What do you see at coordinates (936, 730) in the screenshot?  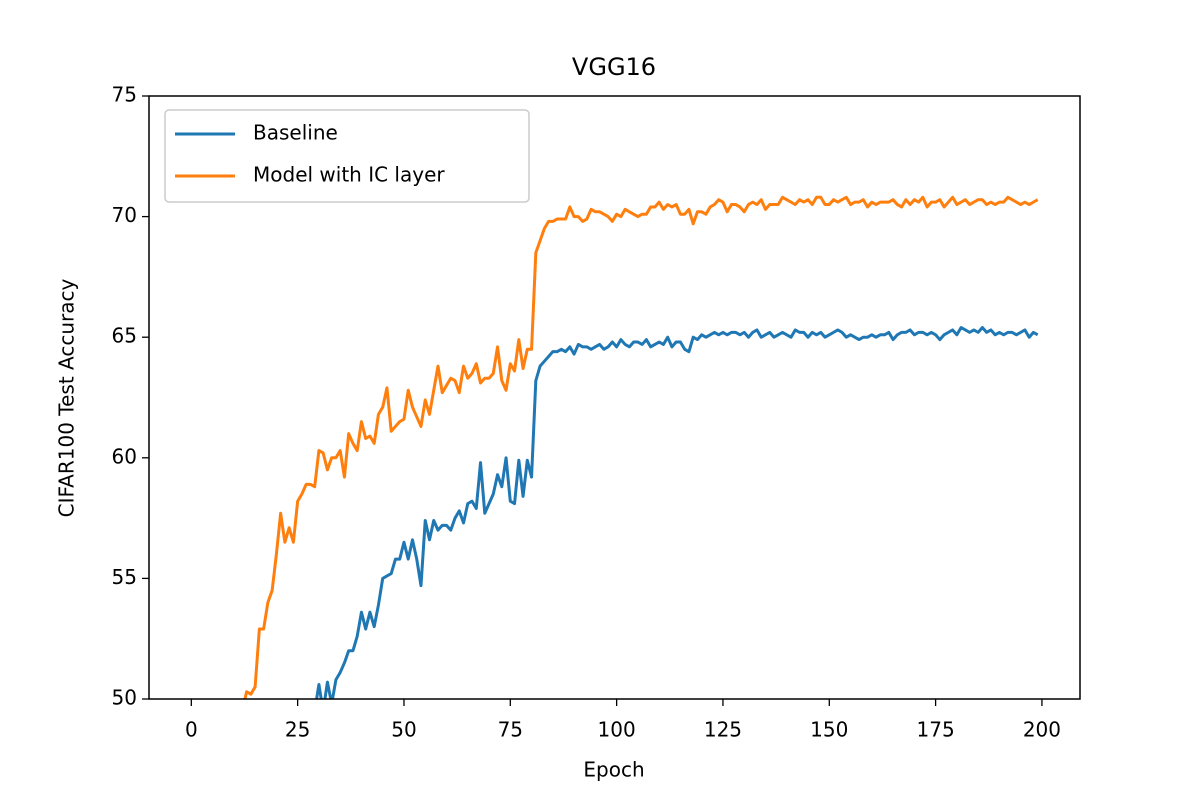 I see `x-tick-label: 175` at bounding box center [936, 730].